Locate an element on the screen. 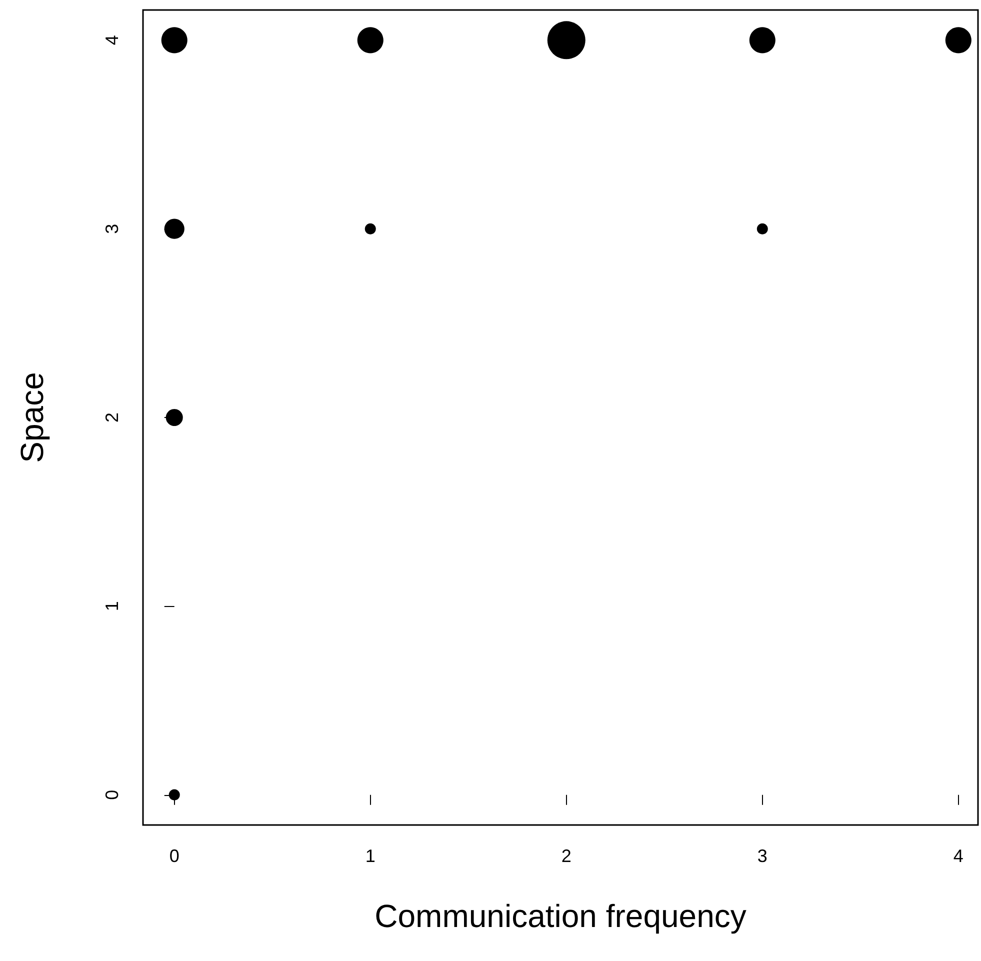  x-axis-title: Communication frequency is located at coordinates (560, 916).